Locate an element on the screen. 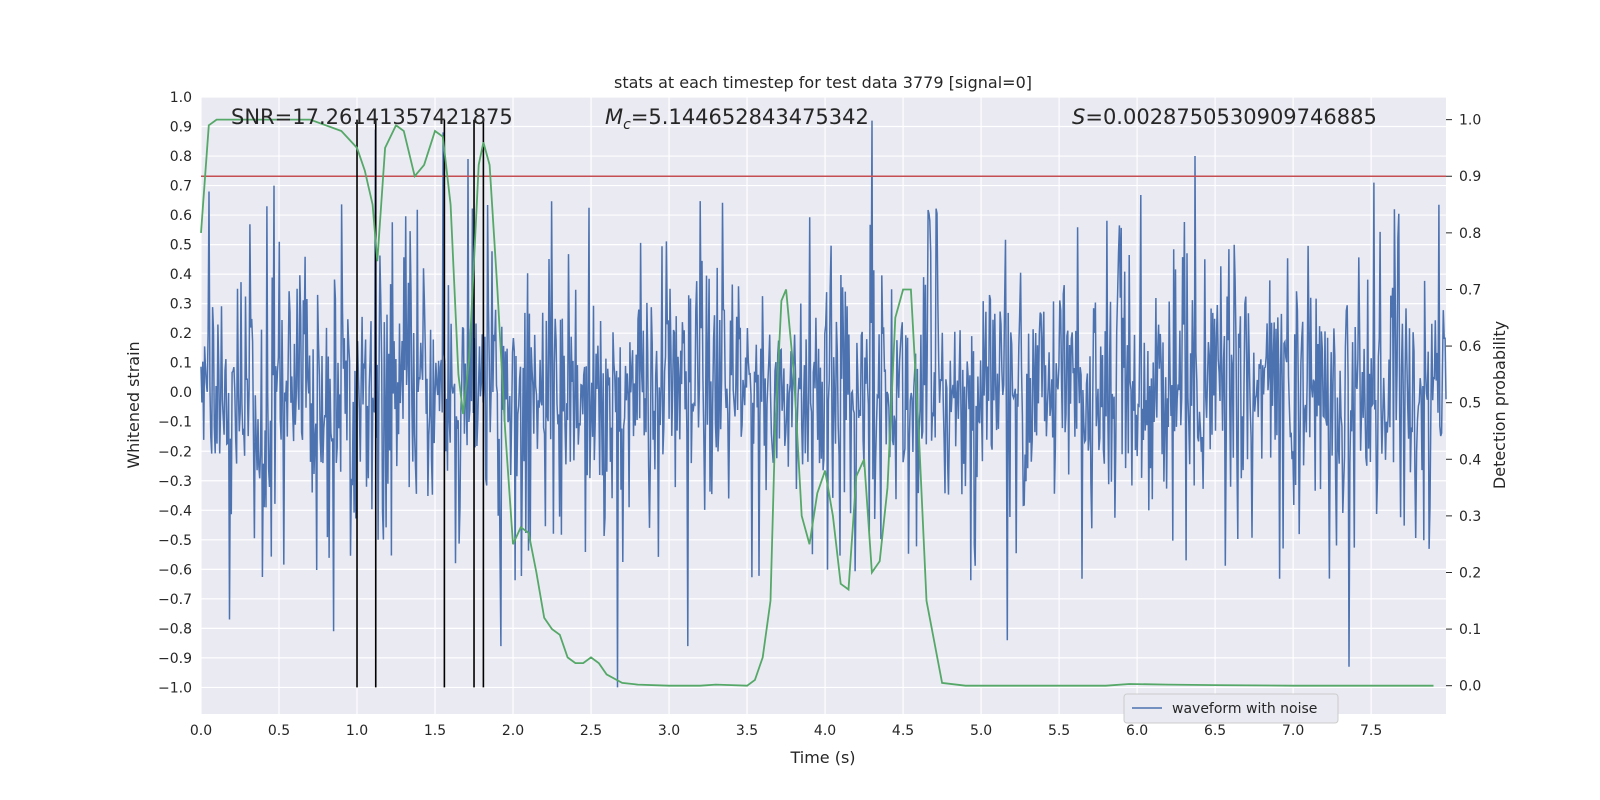 The image size is (1600, 800). y2-axis-label: Detection probability is located at coordinates (1499, 405).